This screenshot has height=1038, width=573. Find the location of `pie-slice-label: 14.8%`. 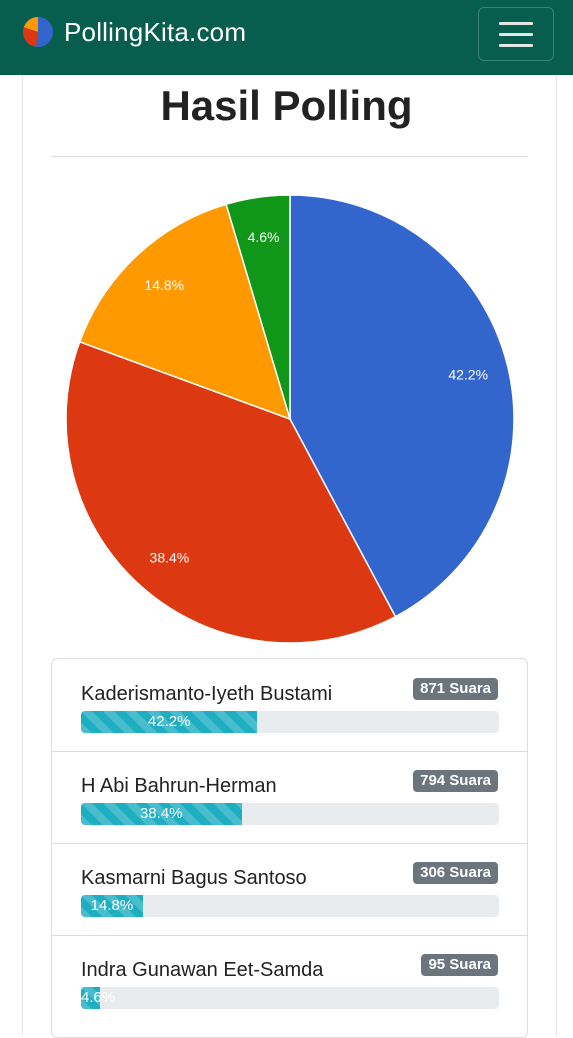

pie-slice-label: 14.8% is located at coordinates (164, 285).